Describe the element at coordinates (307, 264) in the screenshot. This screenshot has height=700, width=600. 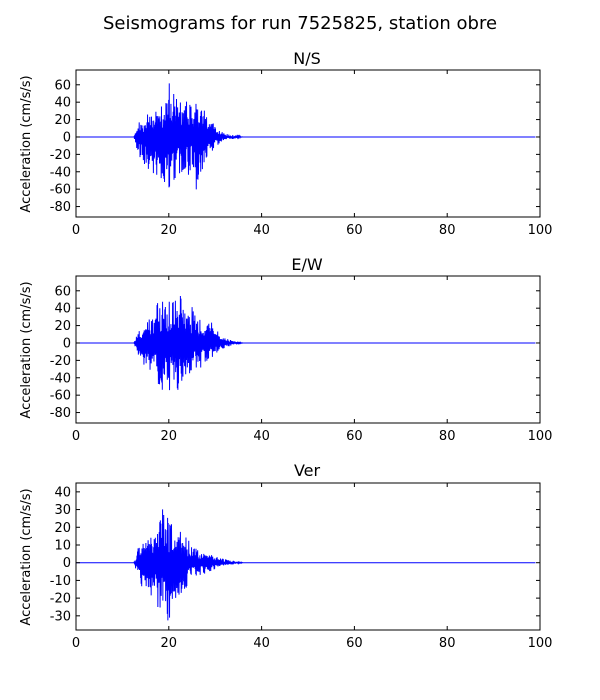
I see `panel-title-ew: E/W` at that location.